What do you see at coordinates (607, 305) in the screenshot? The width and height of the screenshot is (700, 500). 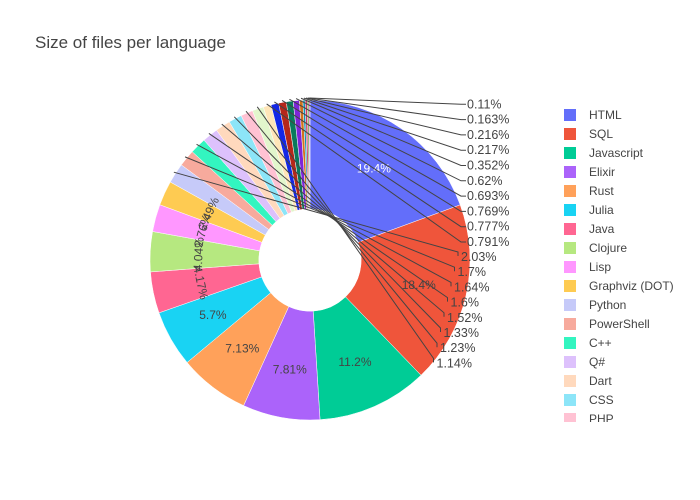 I see `legend-label: Python` at bounding box center [607, 305].